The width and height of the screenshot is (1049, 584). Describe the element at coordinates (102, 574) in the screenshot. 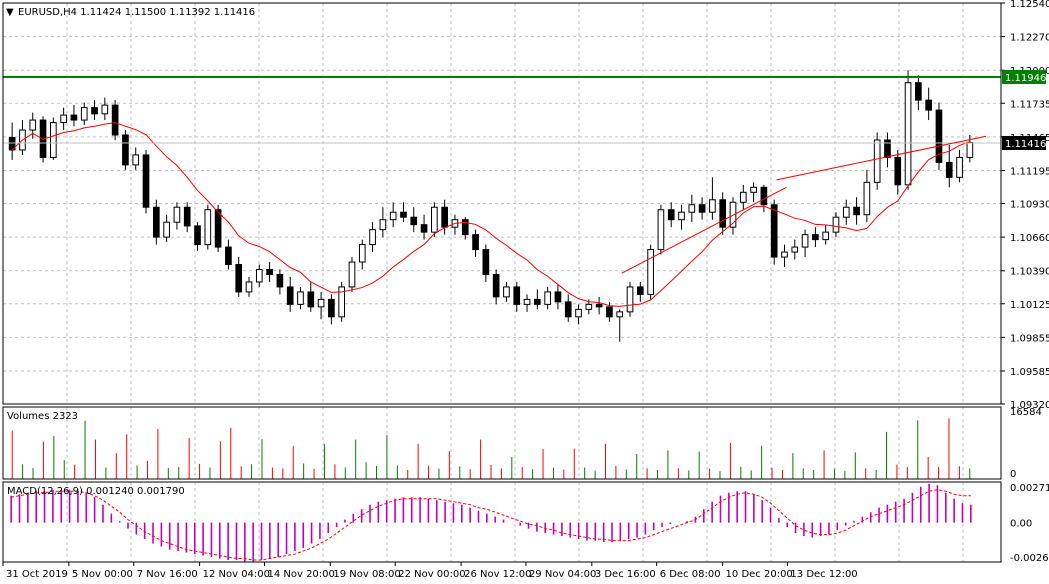

I see `time-tick-label: 5 Nov 00:00` at that location.